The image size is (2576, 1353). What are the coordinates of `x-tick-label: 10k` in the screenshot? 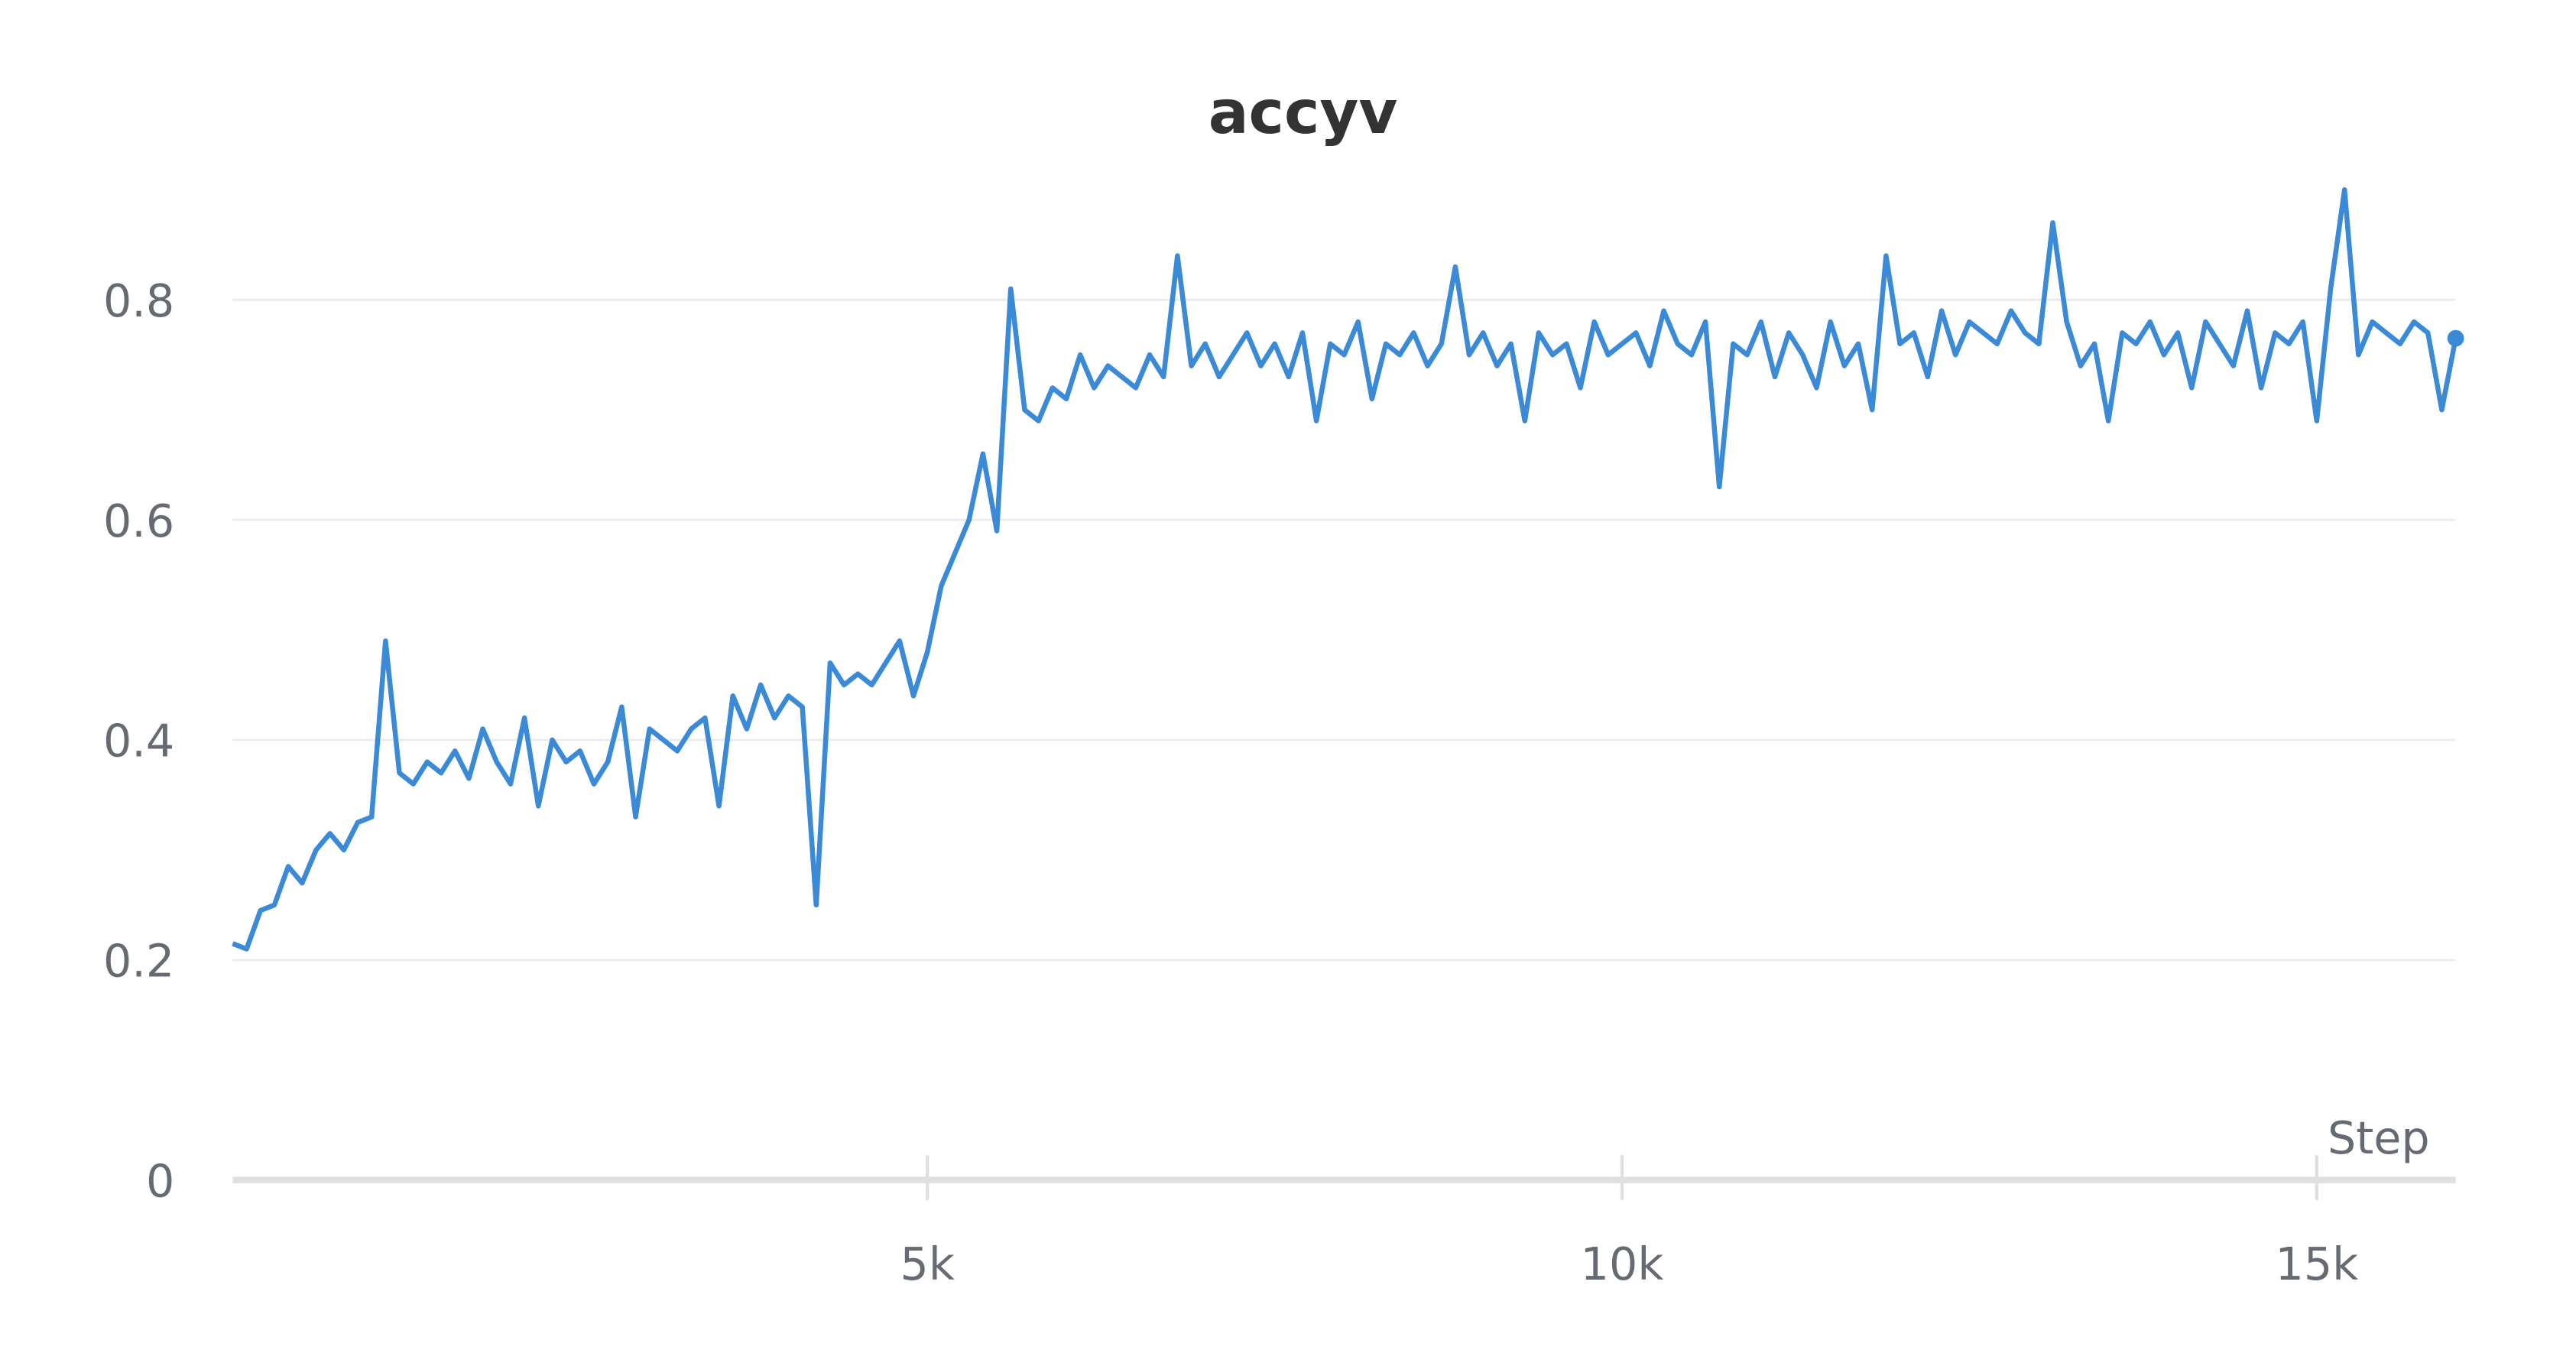 It's located at (1622, 1264).